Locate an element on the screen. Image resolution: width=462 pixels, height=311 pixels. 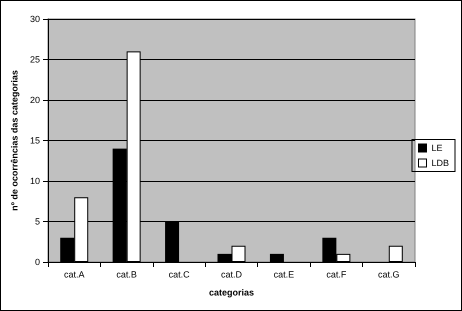
x-tick-label: cat.B is located at coordinates (126, 275).